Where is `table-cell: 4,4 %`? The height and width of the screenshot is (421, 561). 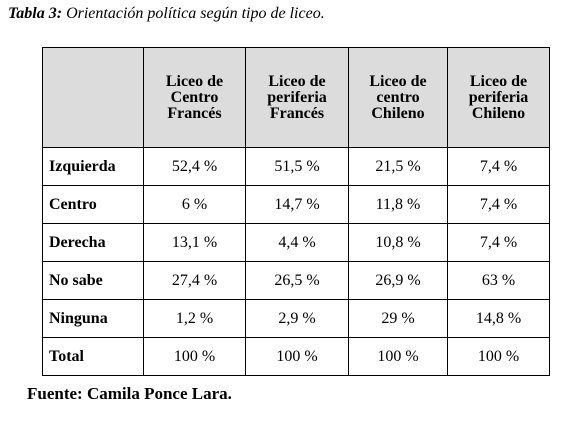 table-cell: 4,4 % is located at coordinates (297, 242).